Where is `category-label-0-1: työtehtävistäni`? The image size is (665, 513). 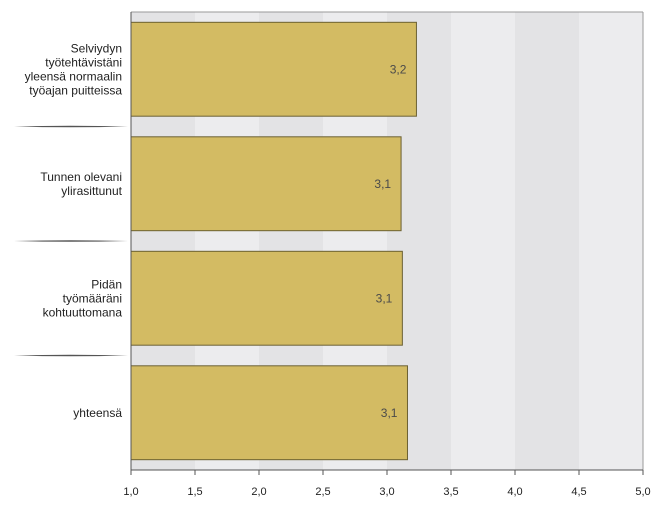
category-label-0-1: työtehtävistäni is located at coordinates (83, 62).